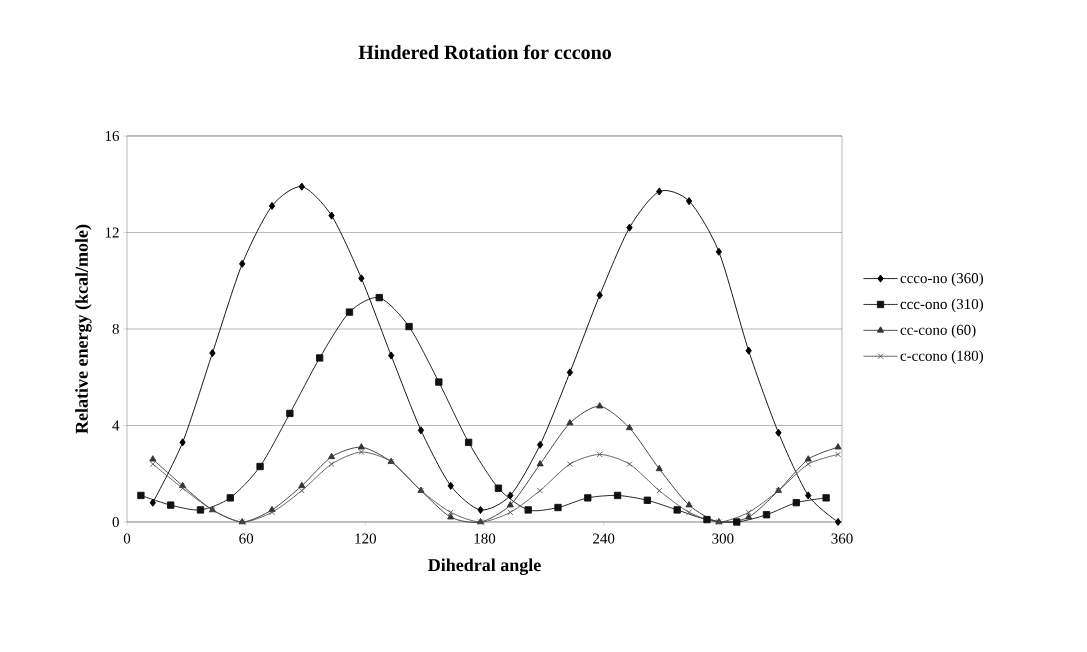 The width and height of the screenshot is (1087, 652). What do you see at coordinates (938, 331) in the screenshot?
I see `legend-label: cc-cono (60)` at bounding box center [938, 331].